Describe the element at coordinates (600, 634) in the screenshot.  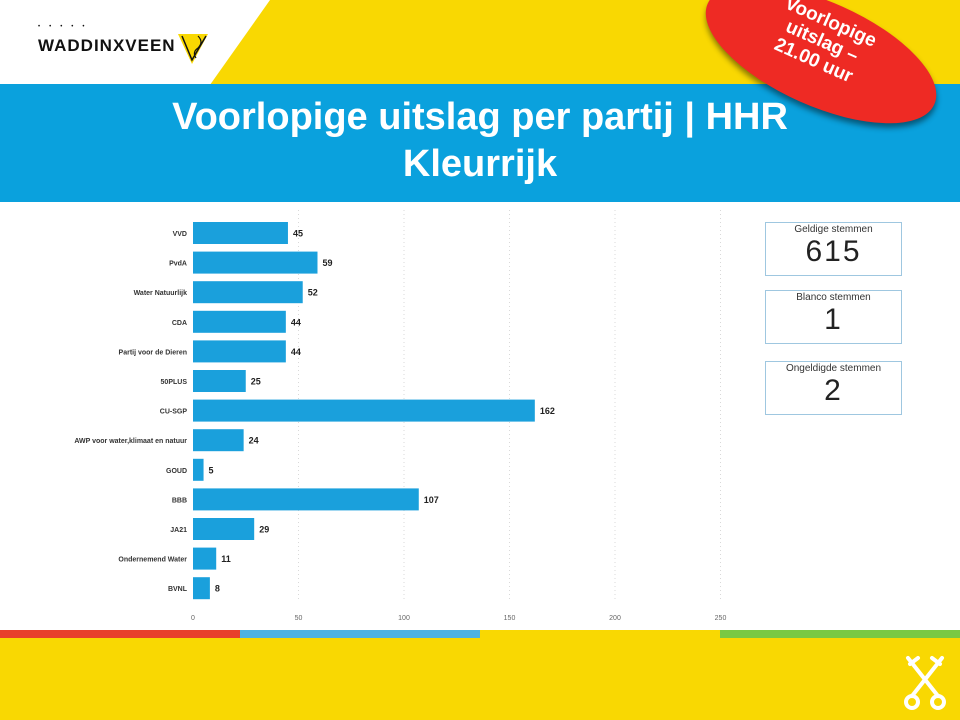
I see `strip-yellow` at that location.